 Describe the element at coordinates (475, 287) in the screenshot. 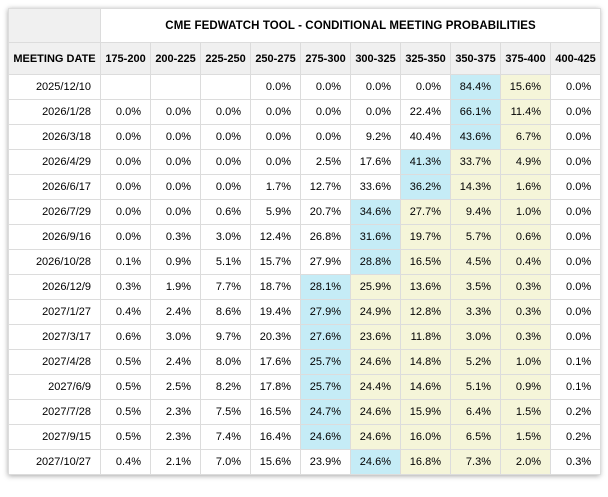

I see `probability-cell: 3.5%` at that location.